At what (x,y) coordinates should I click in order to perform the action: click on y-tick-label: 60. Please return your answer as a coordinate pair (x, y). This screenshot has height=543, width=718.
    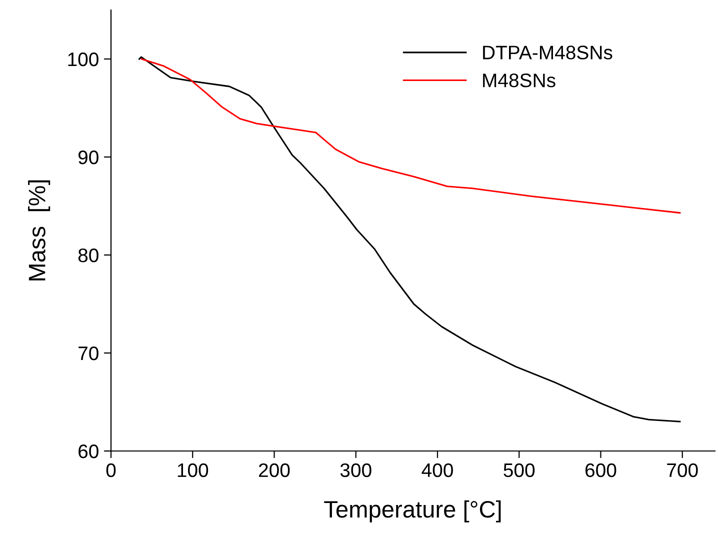
    Looking at the image, I should click on (88, 451).